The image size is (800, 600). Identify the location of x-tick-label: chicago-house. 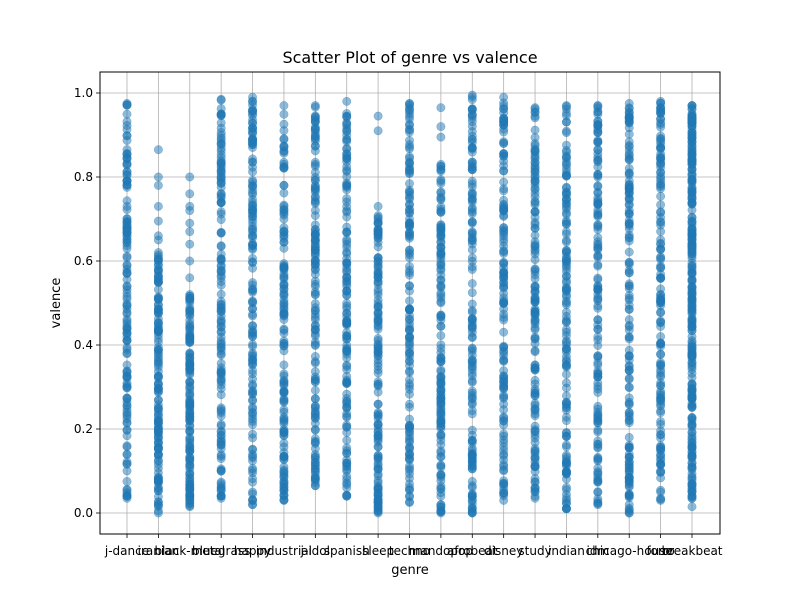
(629, 551).